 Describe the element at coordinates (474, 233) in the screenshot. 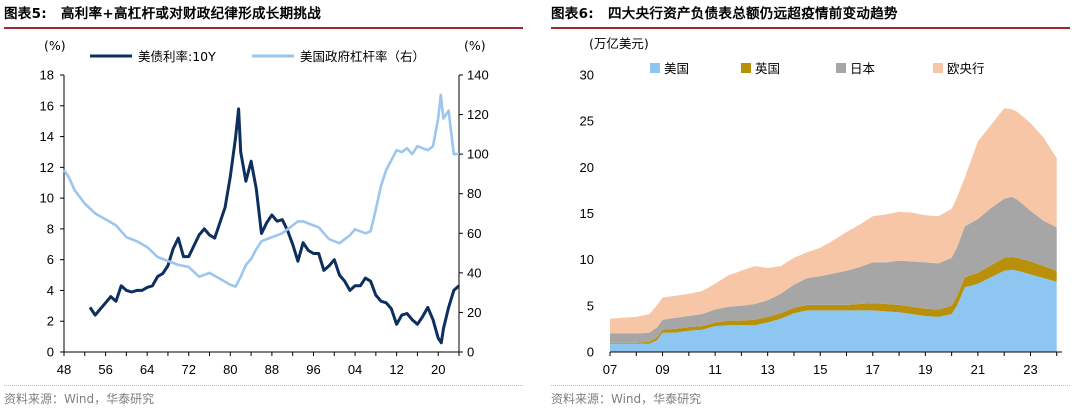

I see `y-right-tick-label: 60` at that location.